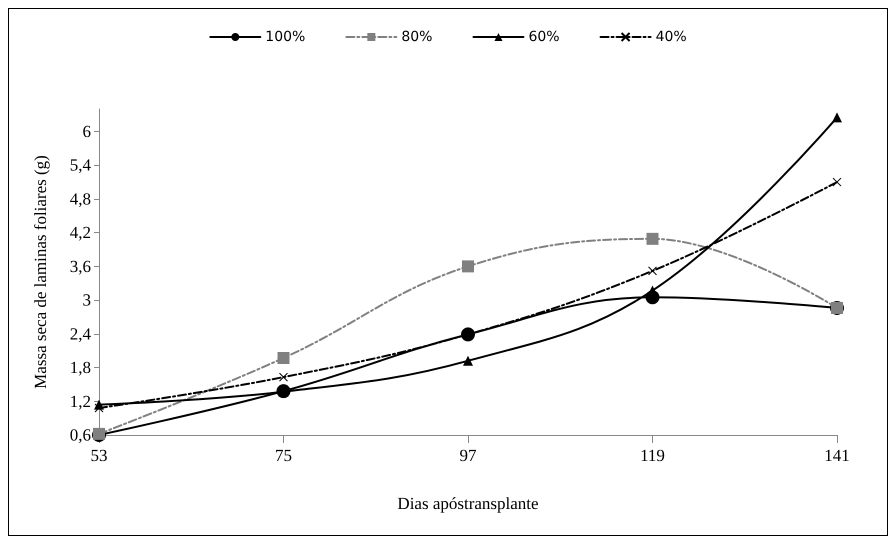 The height and width of the screenshot is (544, 896). What do you see at coordinates (86, 300) in the screenshot?
I see `y-tick-label: 3` at bounding box center [86, 300].